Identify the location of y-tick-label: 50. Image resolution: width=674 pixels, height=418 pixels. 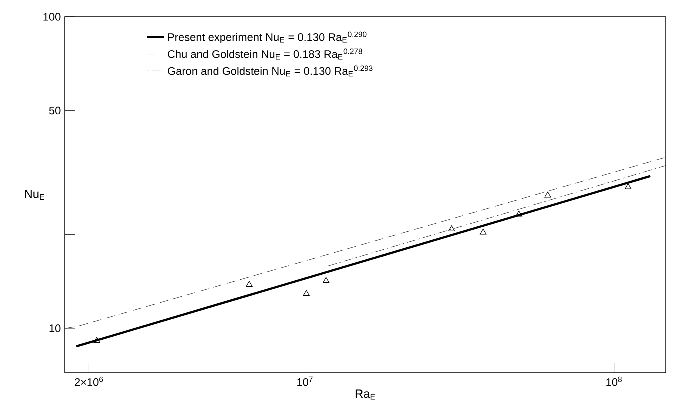
(55, 110).